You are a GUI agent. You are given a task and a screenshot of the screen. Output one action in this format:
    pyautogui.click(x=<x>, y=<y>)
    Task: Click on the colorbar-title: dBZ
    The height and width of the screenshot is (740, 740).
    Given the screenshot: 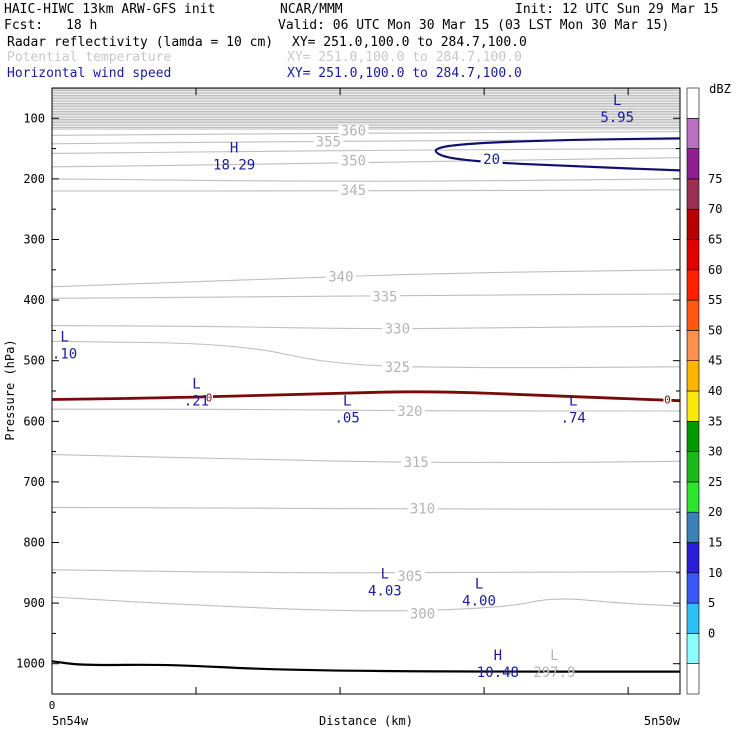 What is the action you would take?
    pyautogui.click(x=720, y=89)
    